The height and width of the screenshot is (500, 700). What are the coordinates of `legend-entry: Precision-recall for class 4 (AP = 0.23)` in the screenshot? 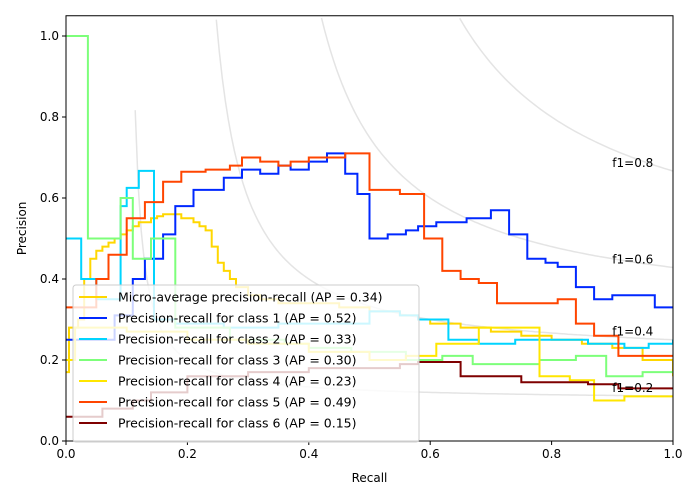 It's located at (237, 381).